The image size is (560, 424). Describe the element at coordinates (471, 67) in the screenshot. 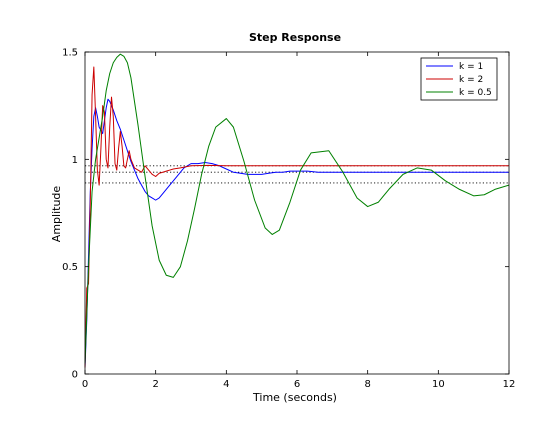

I see `legend-label-k-1: k = 1` at that location.